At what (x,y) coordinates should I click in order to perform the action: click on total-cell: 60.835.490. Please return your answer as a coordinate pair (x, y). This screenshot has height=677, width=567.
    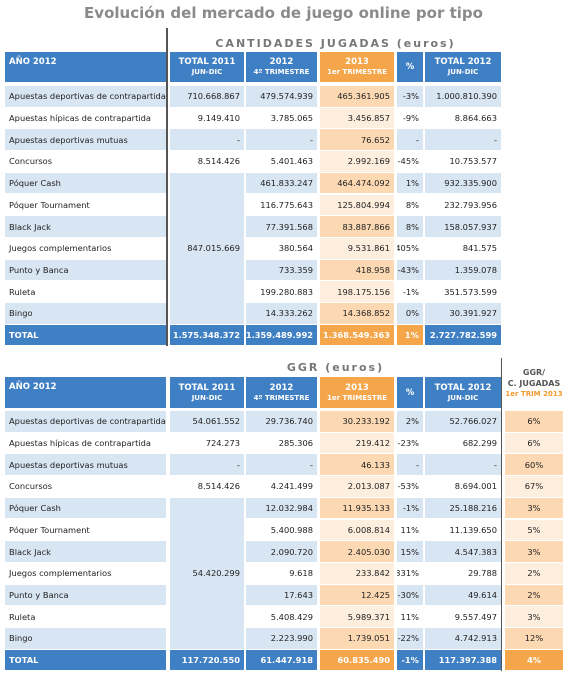
    Looking at the image, I should click on (357, 660).